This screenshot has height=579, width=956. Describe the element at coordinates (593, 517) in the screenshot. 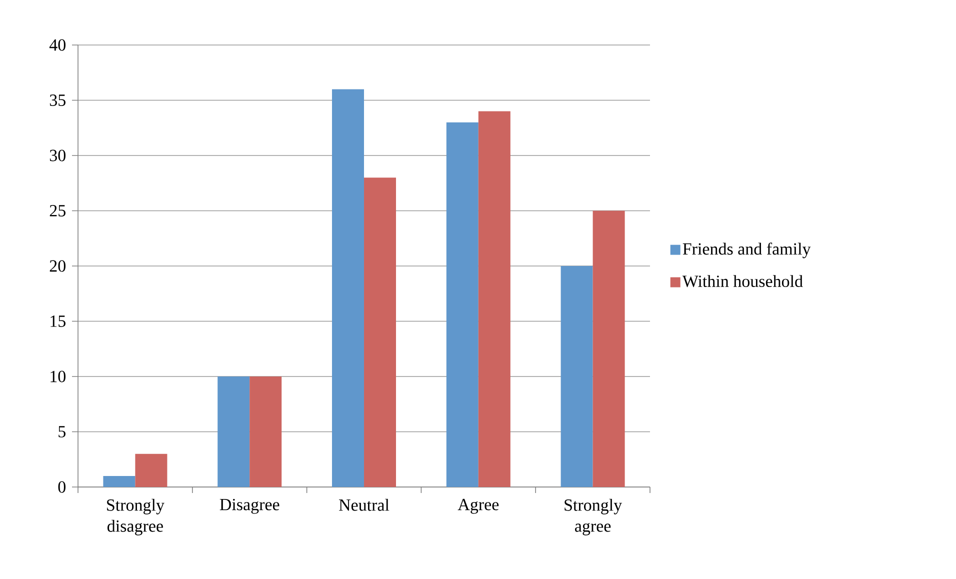

I see `x-tick-label: Strongly agree` at that location.